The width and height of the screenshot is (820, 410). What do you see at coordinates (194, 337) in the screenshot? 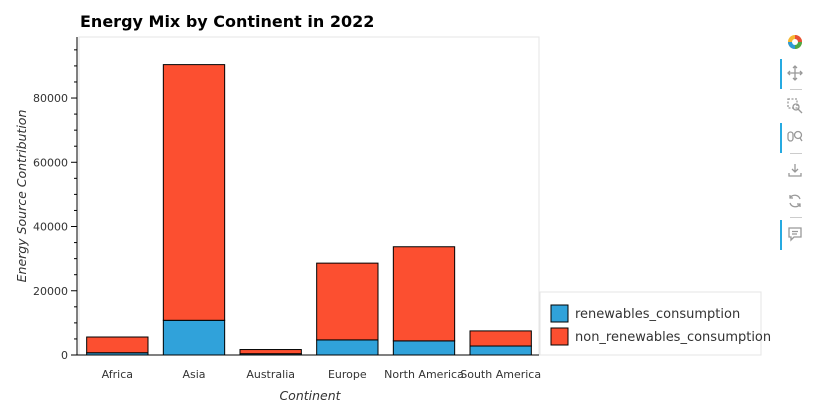
I see `bar-renewables-asia` at bounding box center [194, 337].